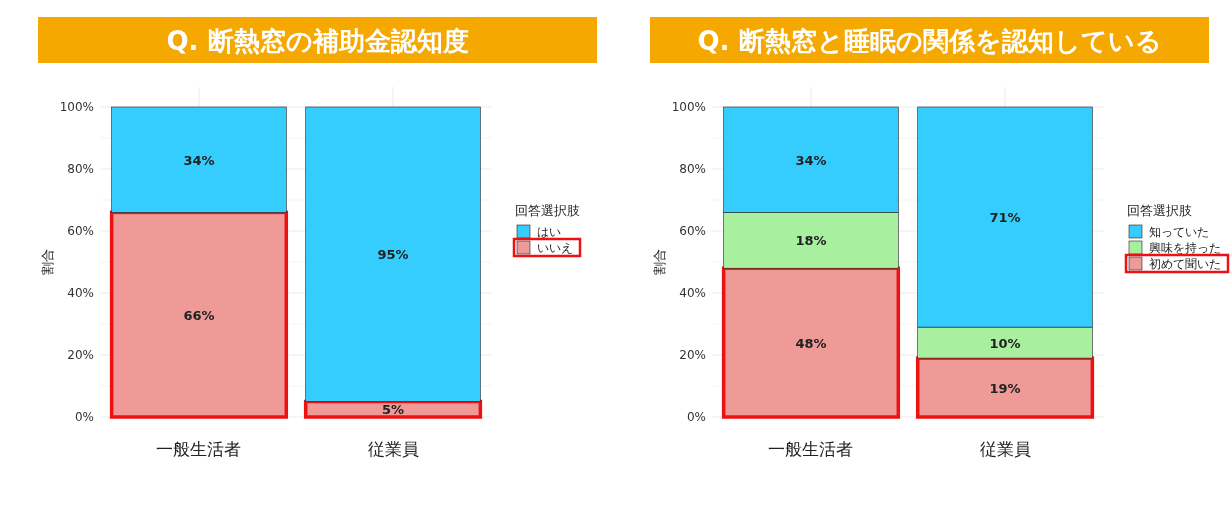 The image size is (1232, 515). I want to click on chart-title: Q. 断熱窓と睡眠の関係を認知している, so click(929, 41).